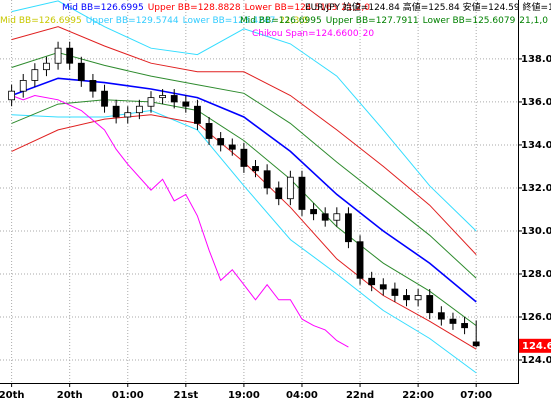  What do you see at coordinates (469, 21) in the screenshot?
I see `legend-entry: Lower BB=125.6079` at bounding box center [469, 21].